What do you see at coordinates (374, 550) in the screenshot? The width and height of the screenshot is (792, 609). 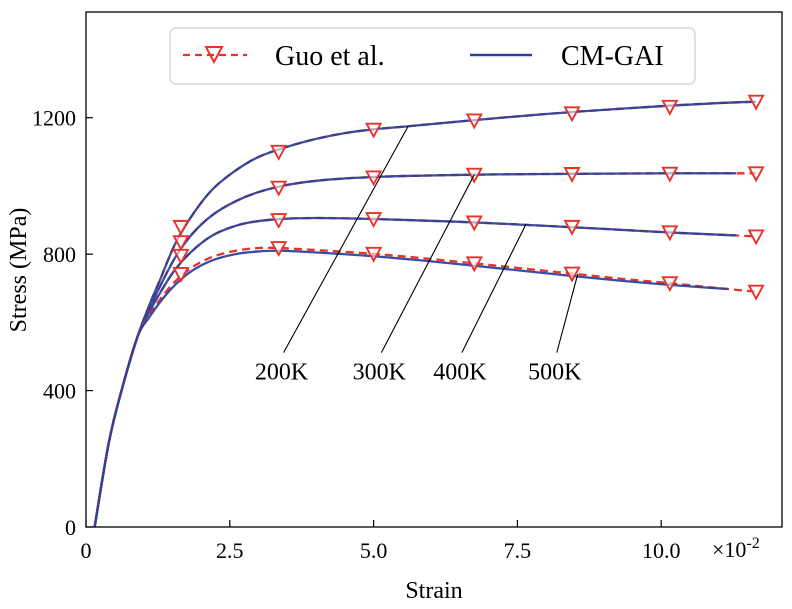 I see `x-tick-label: 5.0` at bounding box center [374, 550].